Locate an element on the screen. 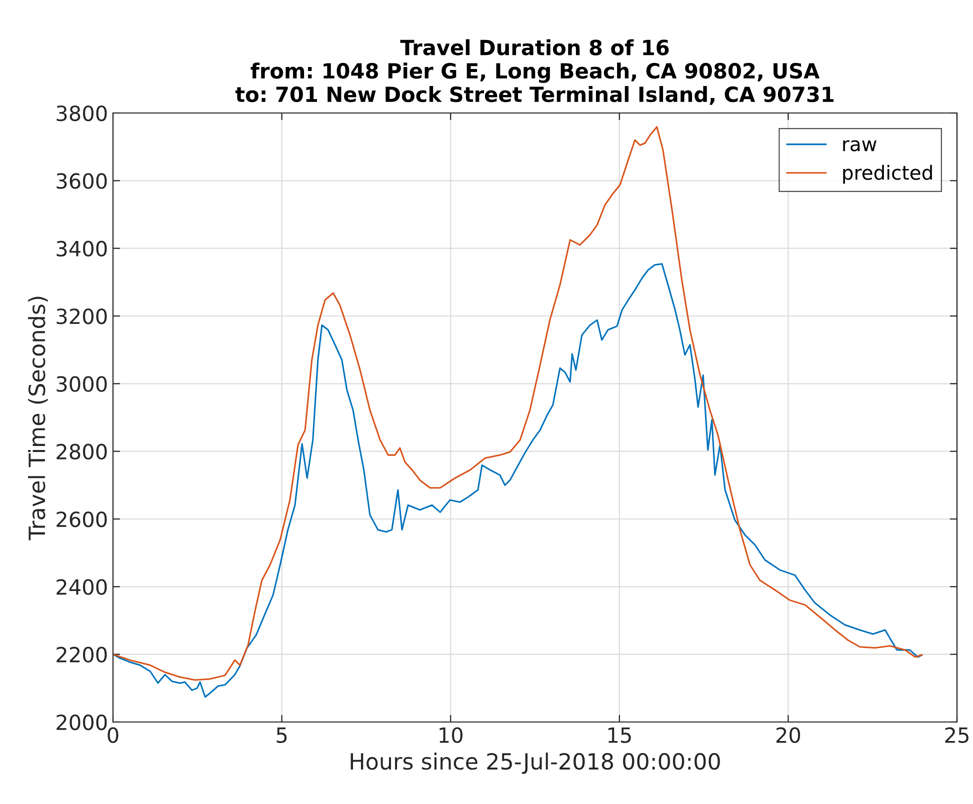 This screenshot has width=973, height=804. chart-title: Travel Duration 8 of 16 from: 1048 Pier G E, Long Beach, CA 90802, USA to: 701 New Dock Street Terminal Island, CA 90731 is located at coordinates (534, 72).